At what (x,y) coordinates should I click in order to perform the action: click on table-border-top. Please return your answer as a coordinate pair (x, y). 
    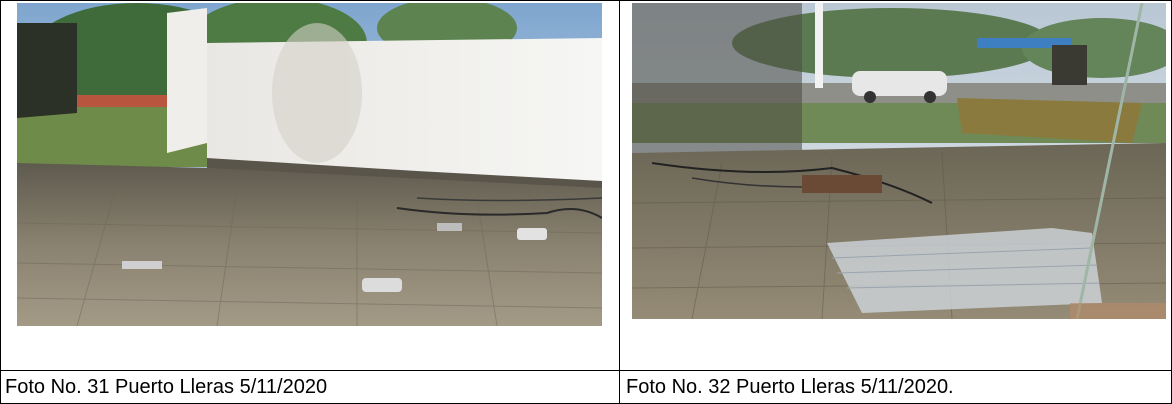
    Looking at the image, I should click on (586, 0).